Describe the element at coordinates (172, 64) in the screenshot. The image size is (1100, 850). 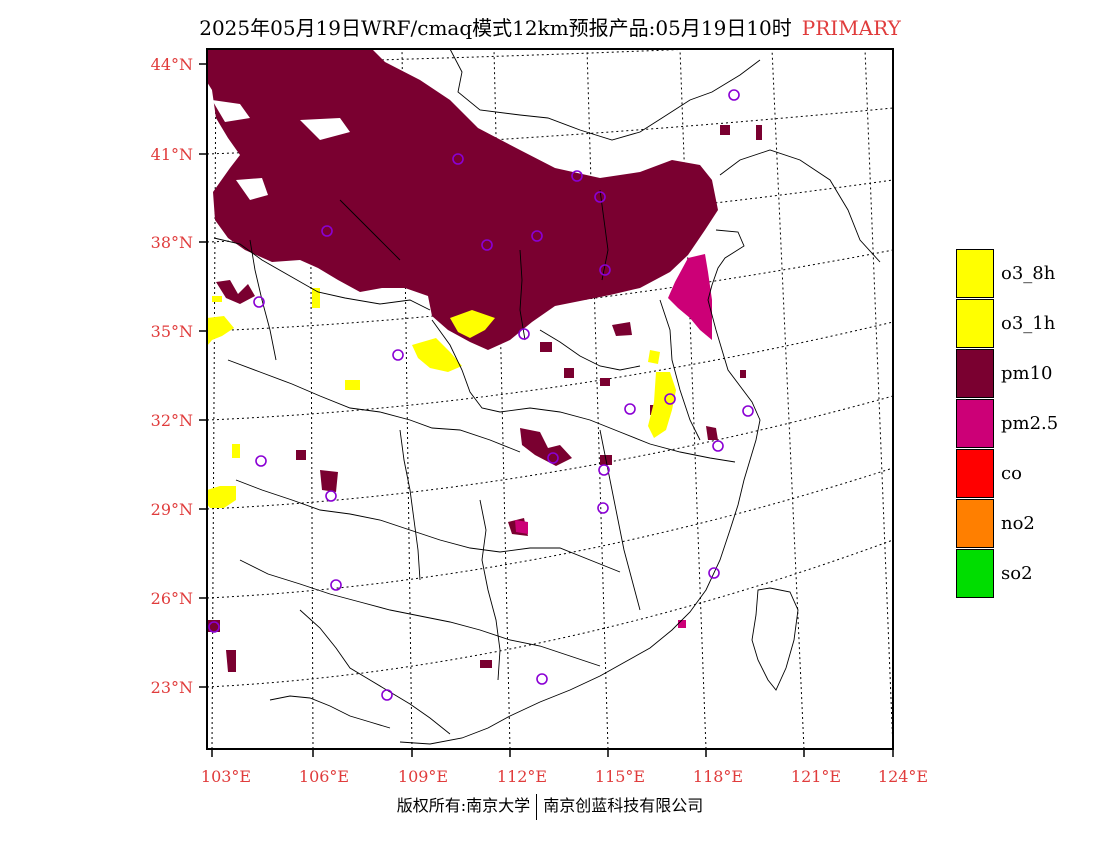
I see `lat-label: 44°N` at that location.